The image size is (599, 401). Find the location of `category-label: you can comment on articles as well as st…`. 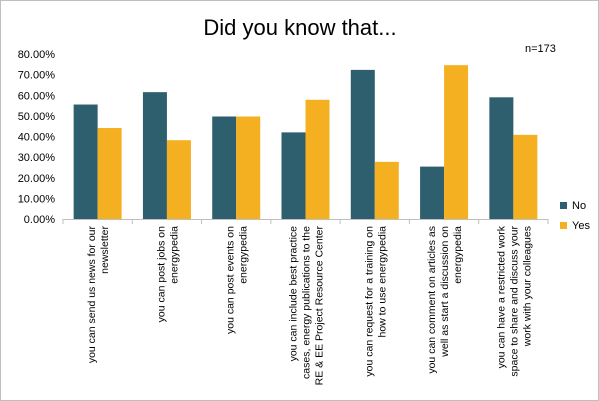

category-label: you can comment on articles as well as st… is located at coordinates (445, 300).